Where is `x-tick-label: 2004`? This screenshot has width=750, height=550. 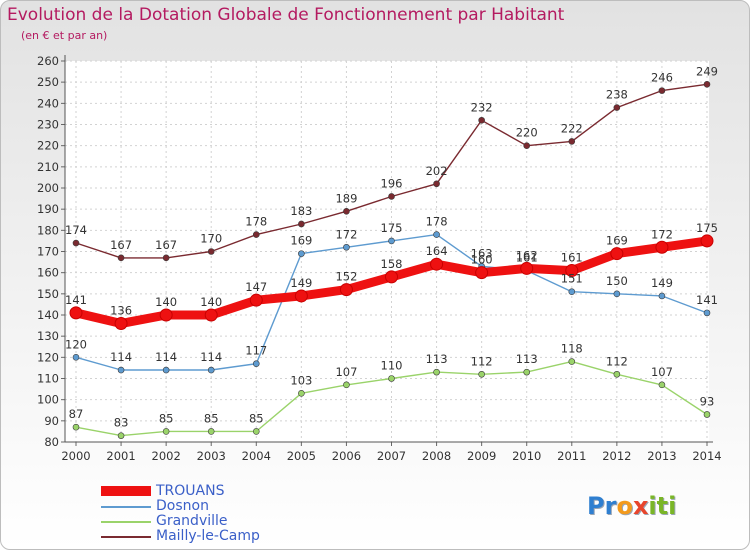
x-tick-label: 2004 is located at coordinates (256, 456).